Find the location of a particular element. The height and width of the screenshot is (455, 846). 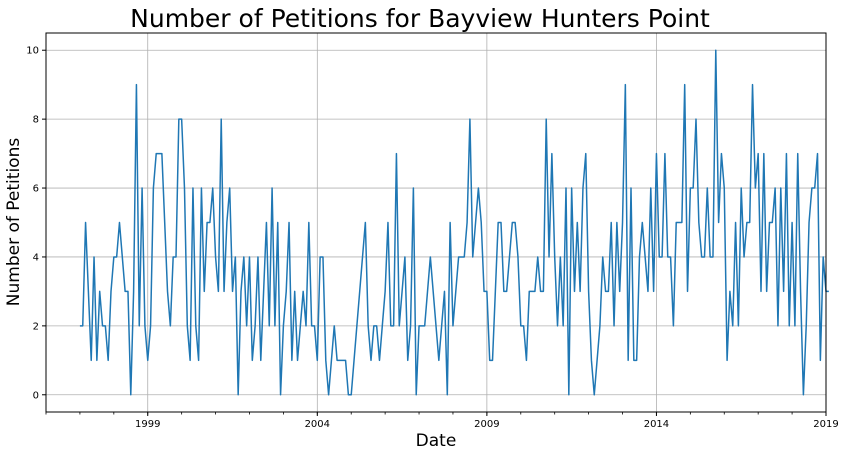

x-tick-label: 2019 is located at coordinates (825, 424).